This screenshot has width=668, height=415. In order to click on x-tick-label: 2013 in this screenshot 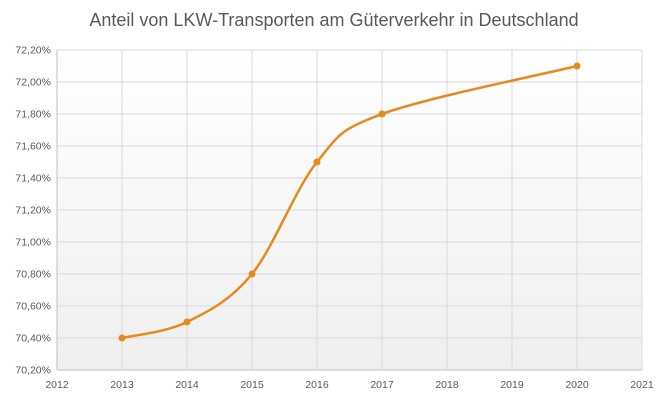, I will do `click(122, 385)`.